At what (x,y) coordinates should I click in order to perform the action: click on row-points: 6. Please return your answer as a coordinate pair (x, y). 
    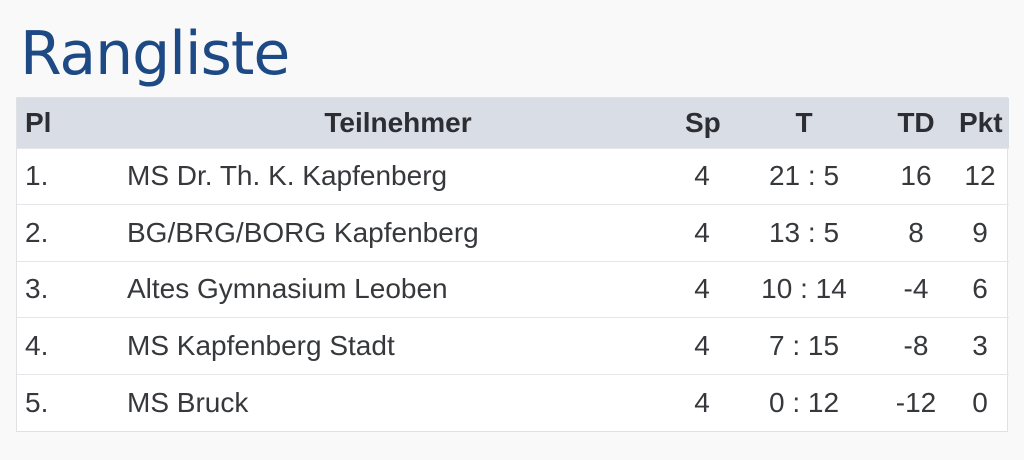
    Looking at the image, I should click on (980, 289).